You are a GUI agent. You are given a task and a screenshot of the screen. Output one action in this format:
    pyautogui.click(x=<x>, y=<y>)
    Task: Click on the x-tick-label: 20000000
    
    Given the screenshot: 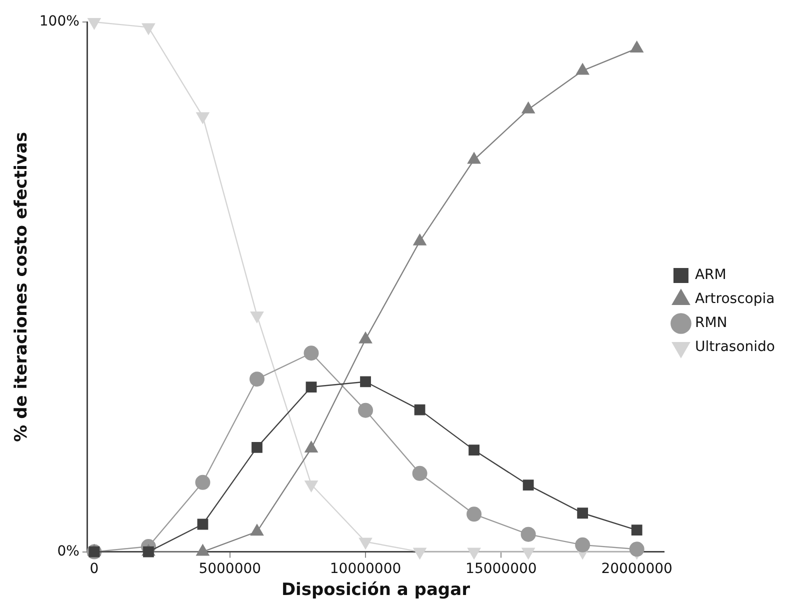 What is the action you would take?
    pyautogui.click(x=636, y=568)
    